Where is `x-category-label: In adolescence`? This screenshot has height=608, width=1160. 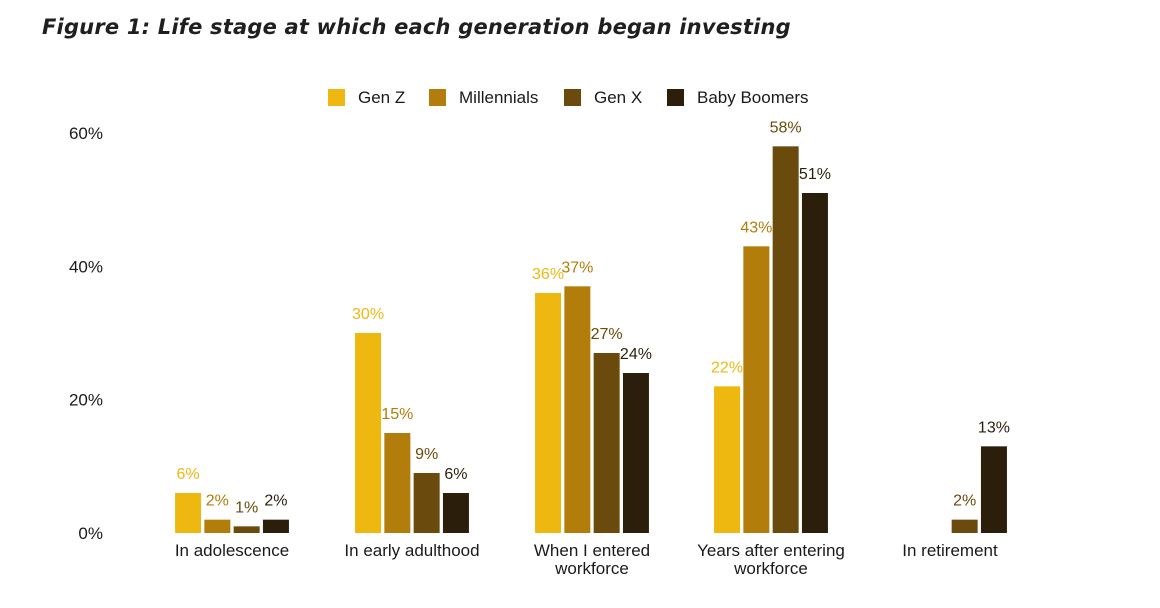
x-category-label: In adolescence is located at coordinates (232, 550).